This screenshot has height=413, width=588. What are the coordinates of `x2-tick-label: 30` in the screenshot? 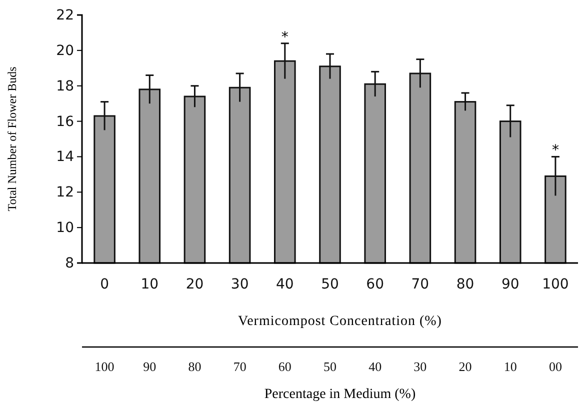 It's located at (420, 366).